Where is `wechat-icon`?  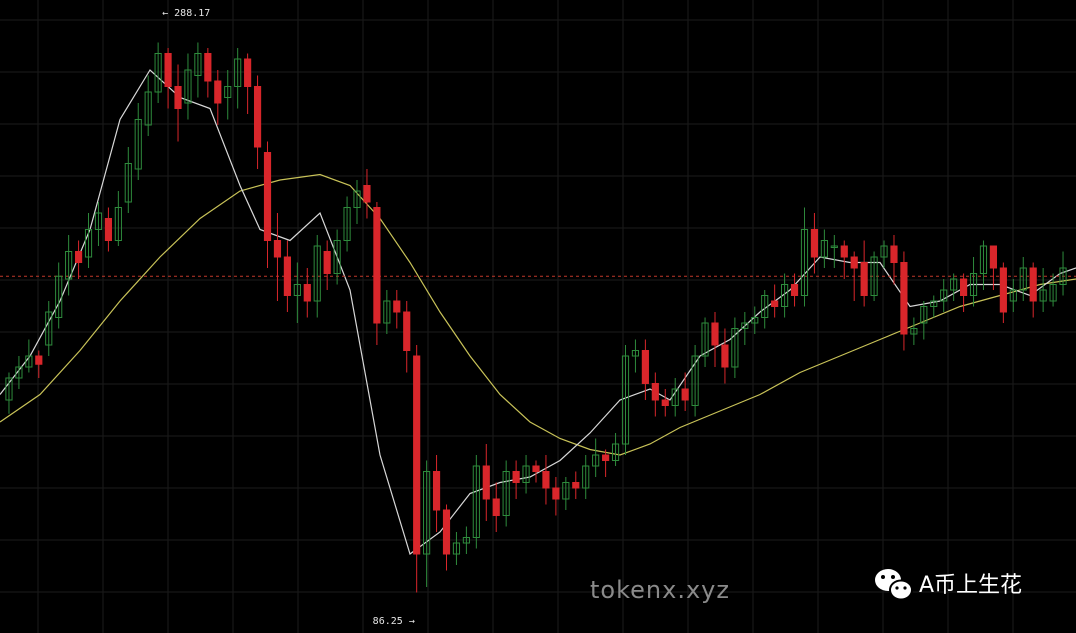 wechat-icon is located at coordinates (894, 585).